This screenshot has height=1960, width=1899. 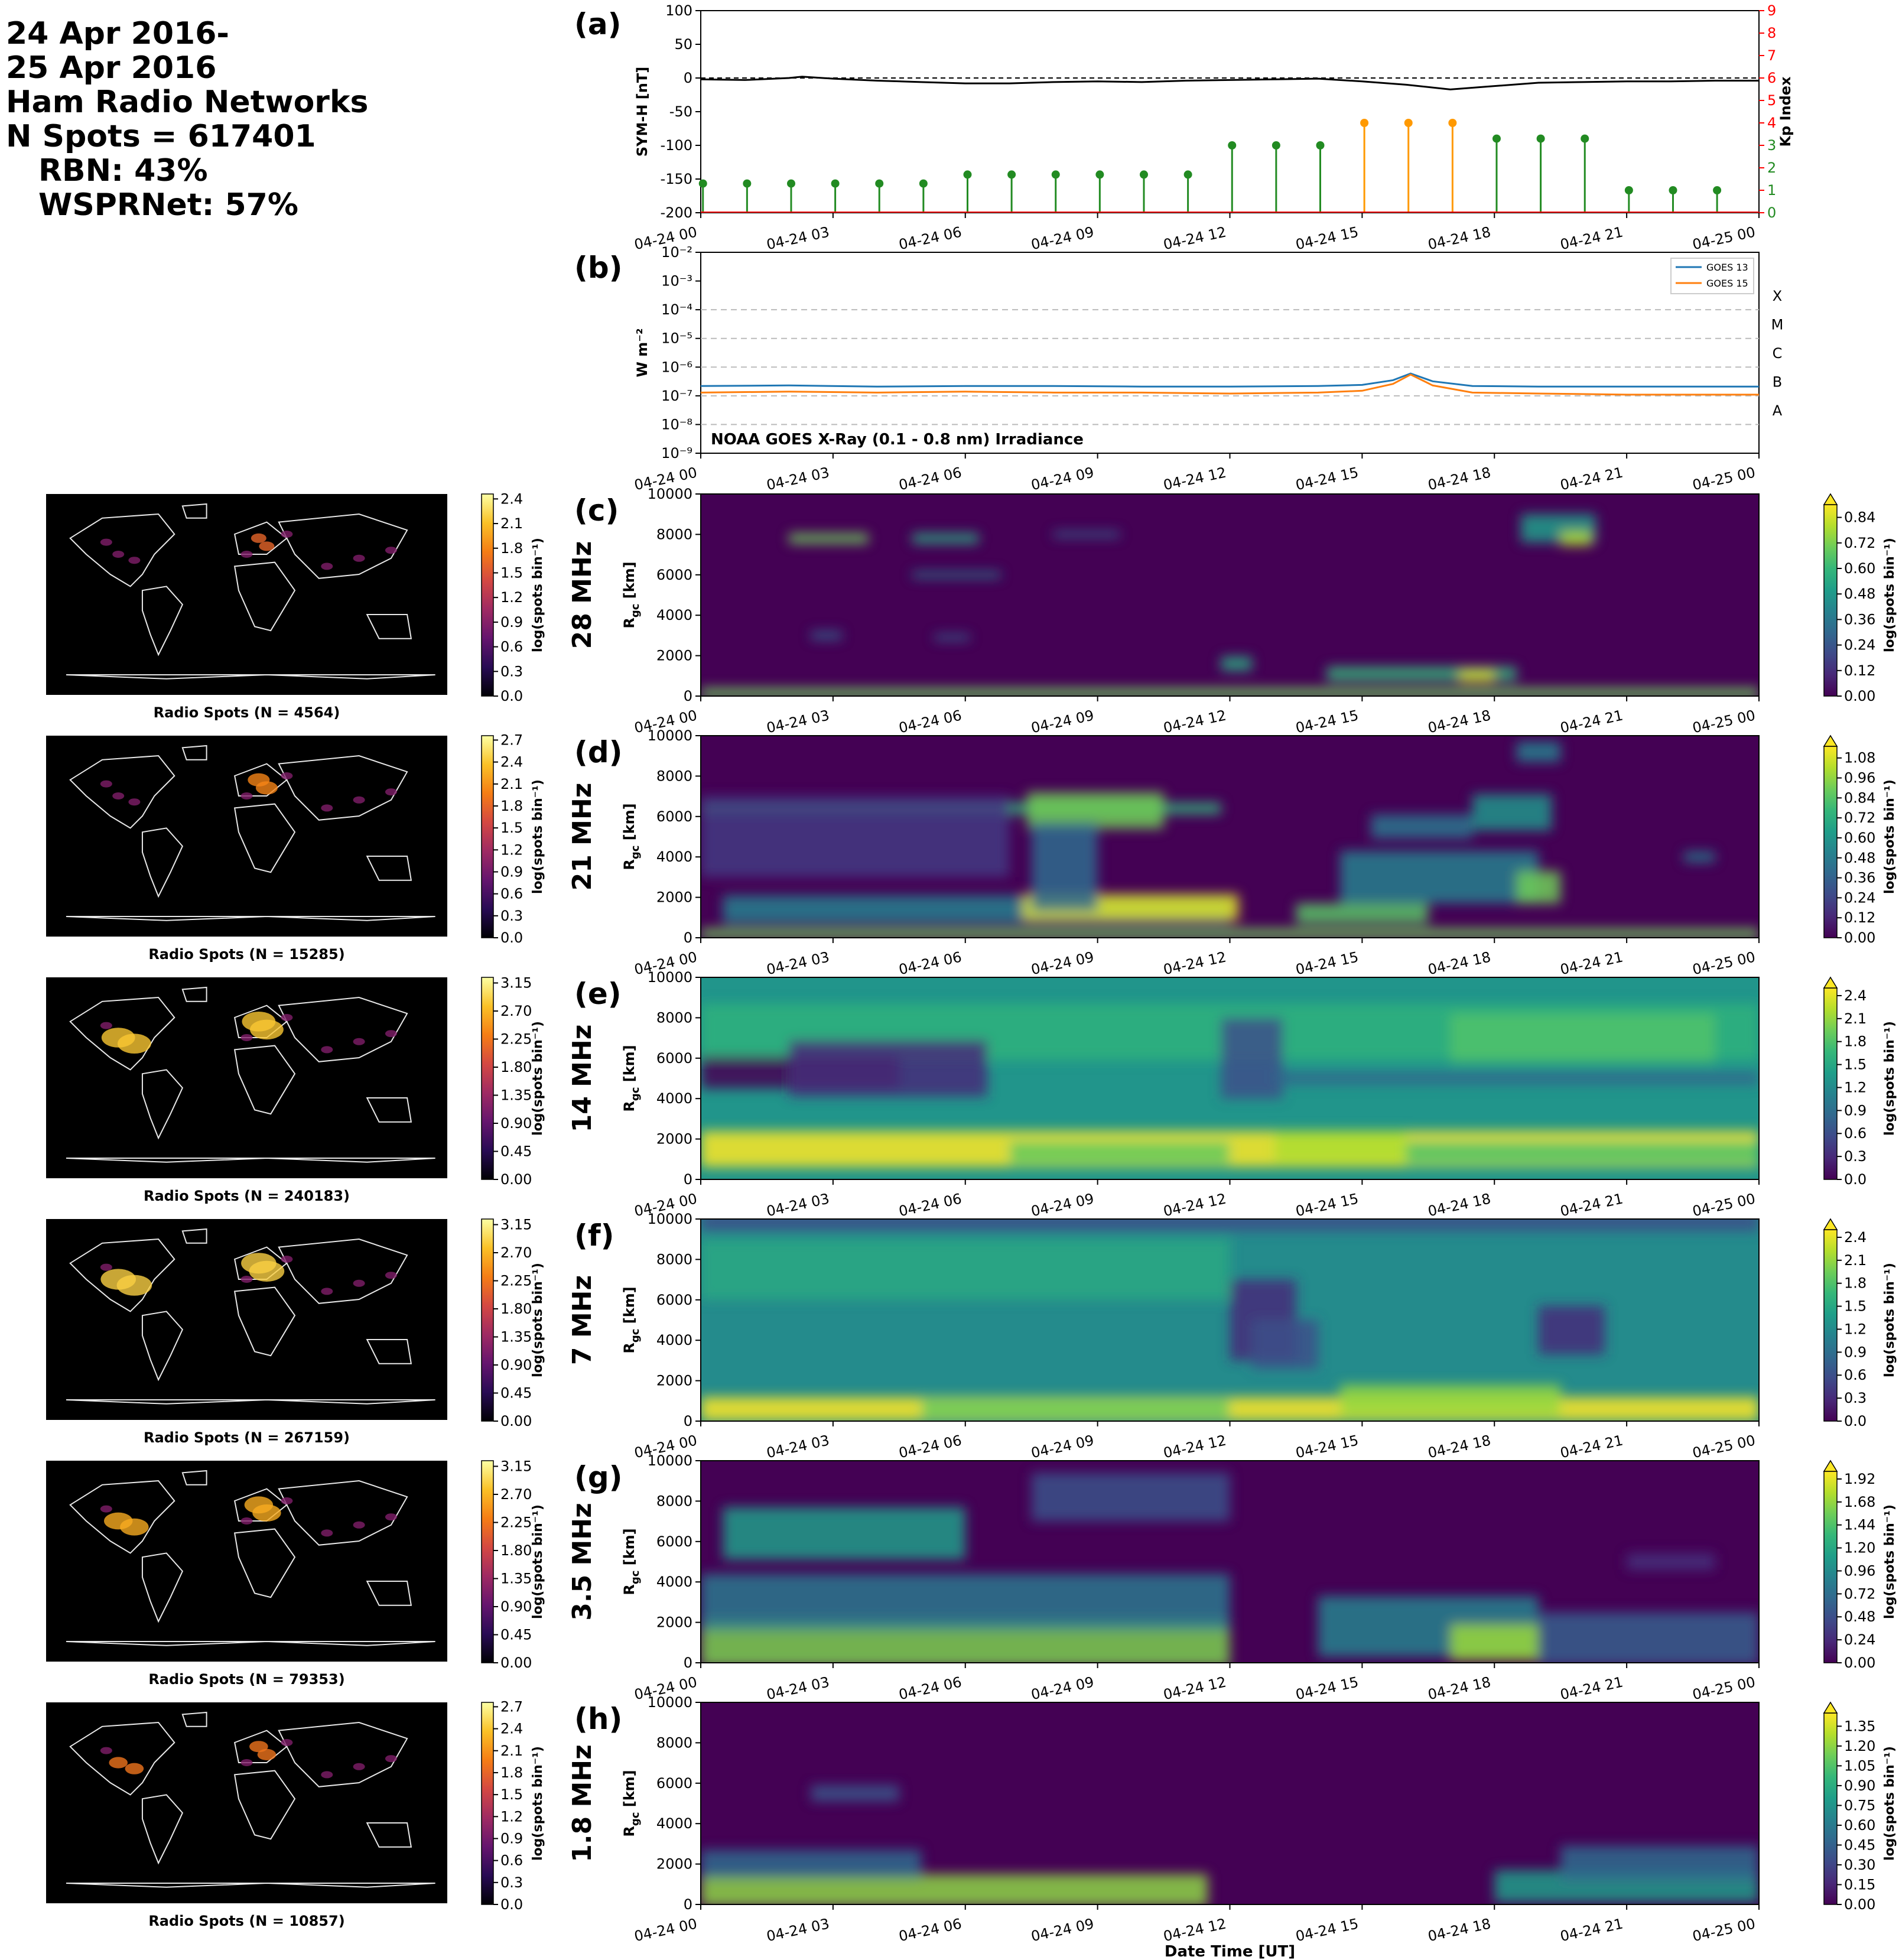 What do you see at coordinates (511, 937) in the screenshot?
I see `map-colorbar-tick-label: 0.0` at bounding box center [511, 937].